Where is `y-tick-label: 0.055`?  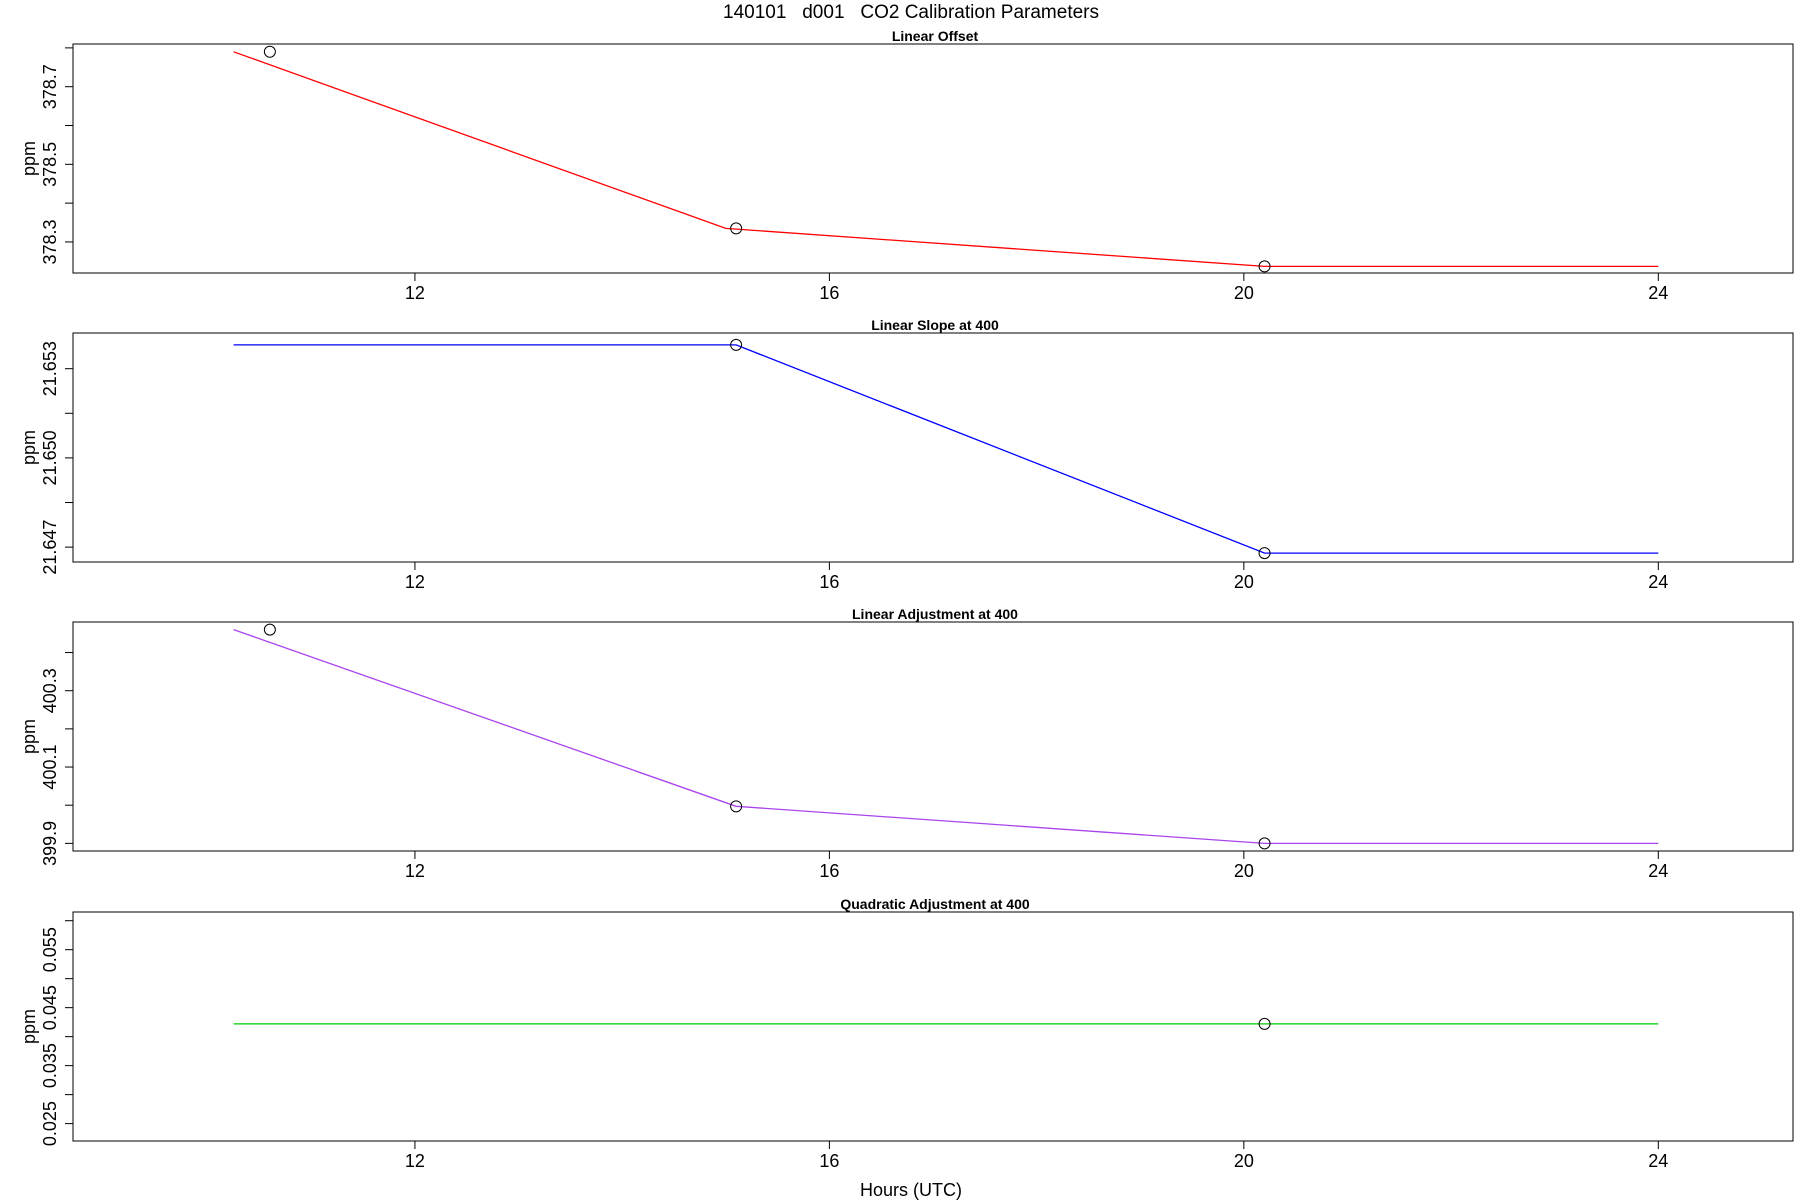
y-tick-label: 0.055 is located at coordinates (50, 949).